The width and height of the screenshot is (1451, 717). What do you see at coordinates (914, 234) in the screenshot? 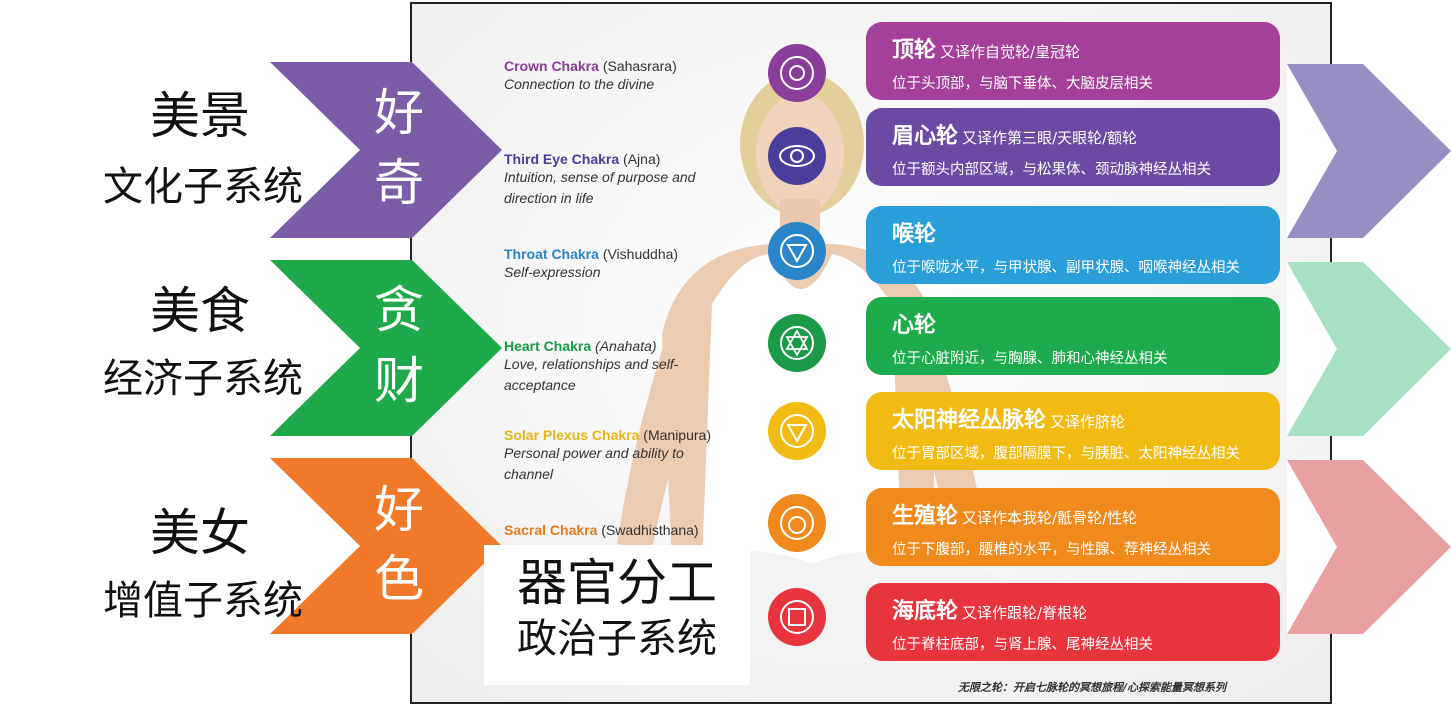
I see `bar-title: 喉轮` at bounding box center [914, 234].